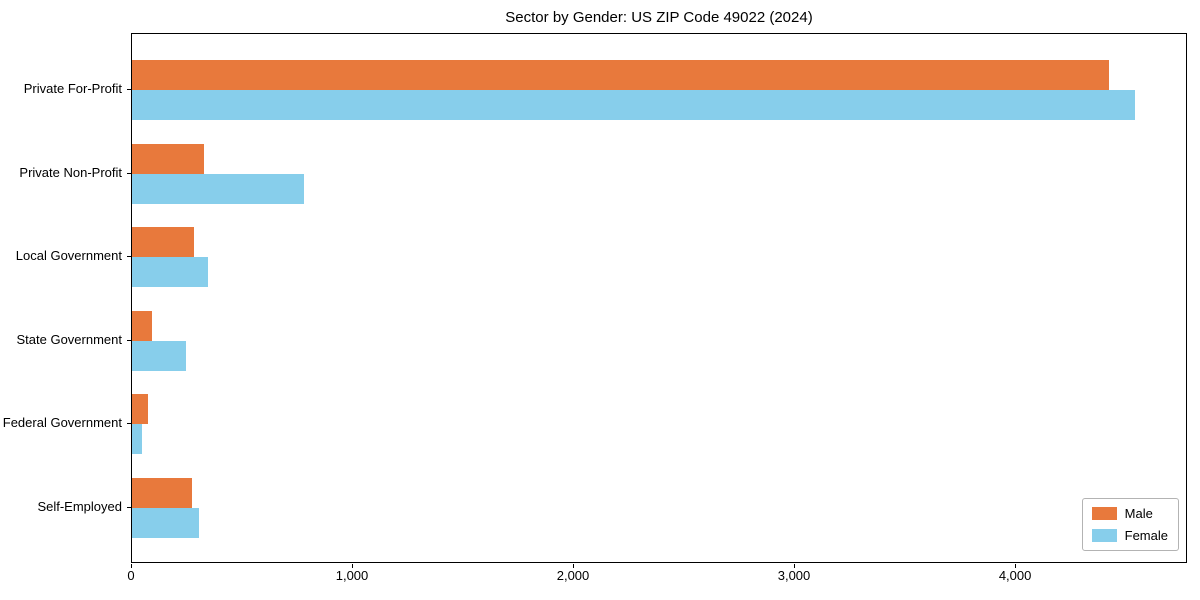 This screenshot has width=1200, height=600. Describe the element at coordinates (131, 575) in the screenshot. I see `x-tick-label: 0` at that location.